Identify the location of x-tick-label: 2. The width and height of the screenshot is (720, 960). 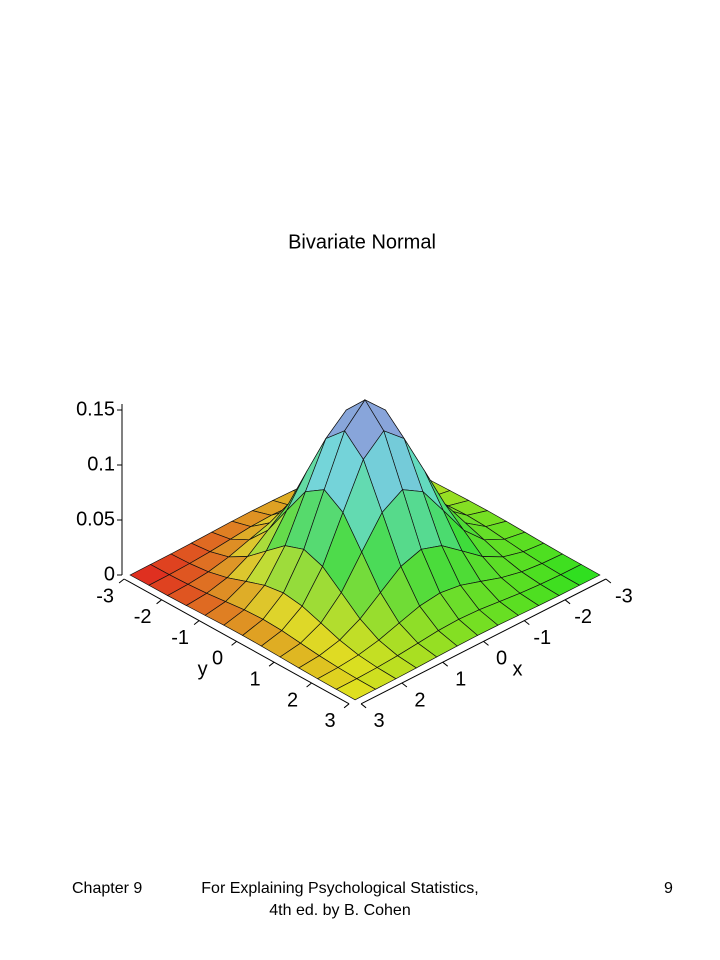
(419, 700).